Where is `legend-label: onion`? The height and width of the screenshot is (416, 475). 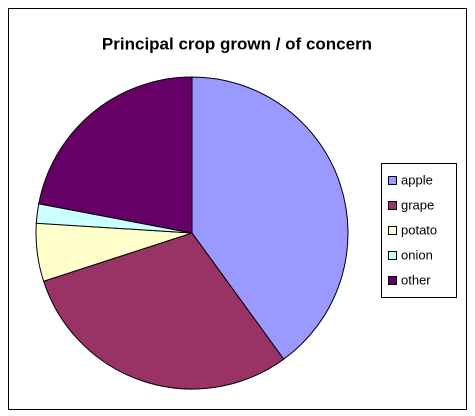 legend-label: onion is located at coordinates (417, 254).